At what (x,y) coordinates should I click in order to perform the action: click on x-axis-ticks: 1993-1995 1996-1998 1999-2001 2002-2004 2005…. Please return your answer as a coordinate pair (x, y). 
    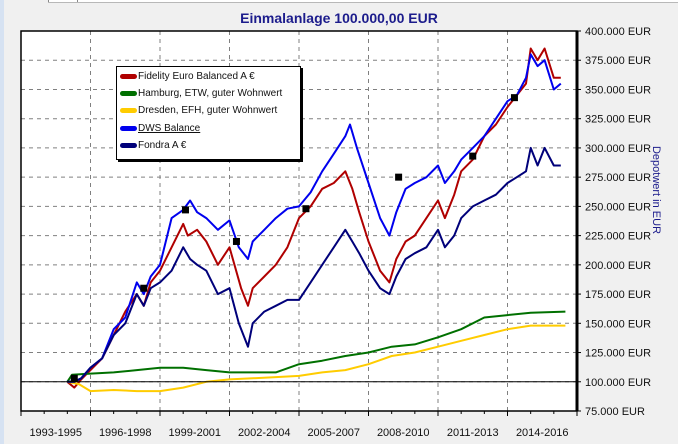
    Looking at the image, I should click on (299, 425).